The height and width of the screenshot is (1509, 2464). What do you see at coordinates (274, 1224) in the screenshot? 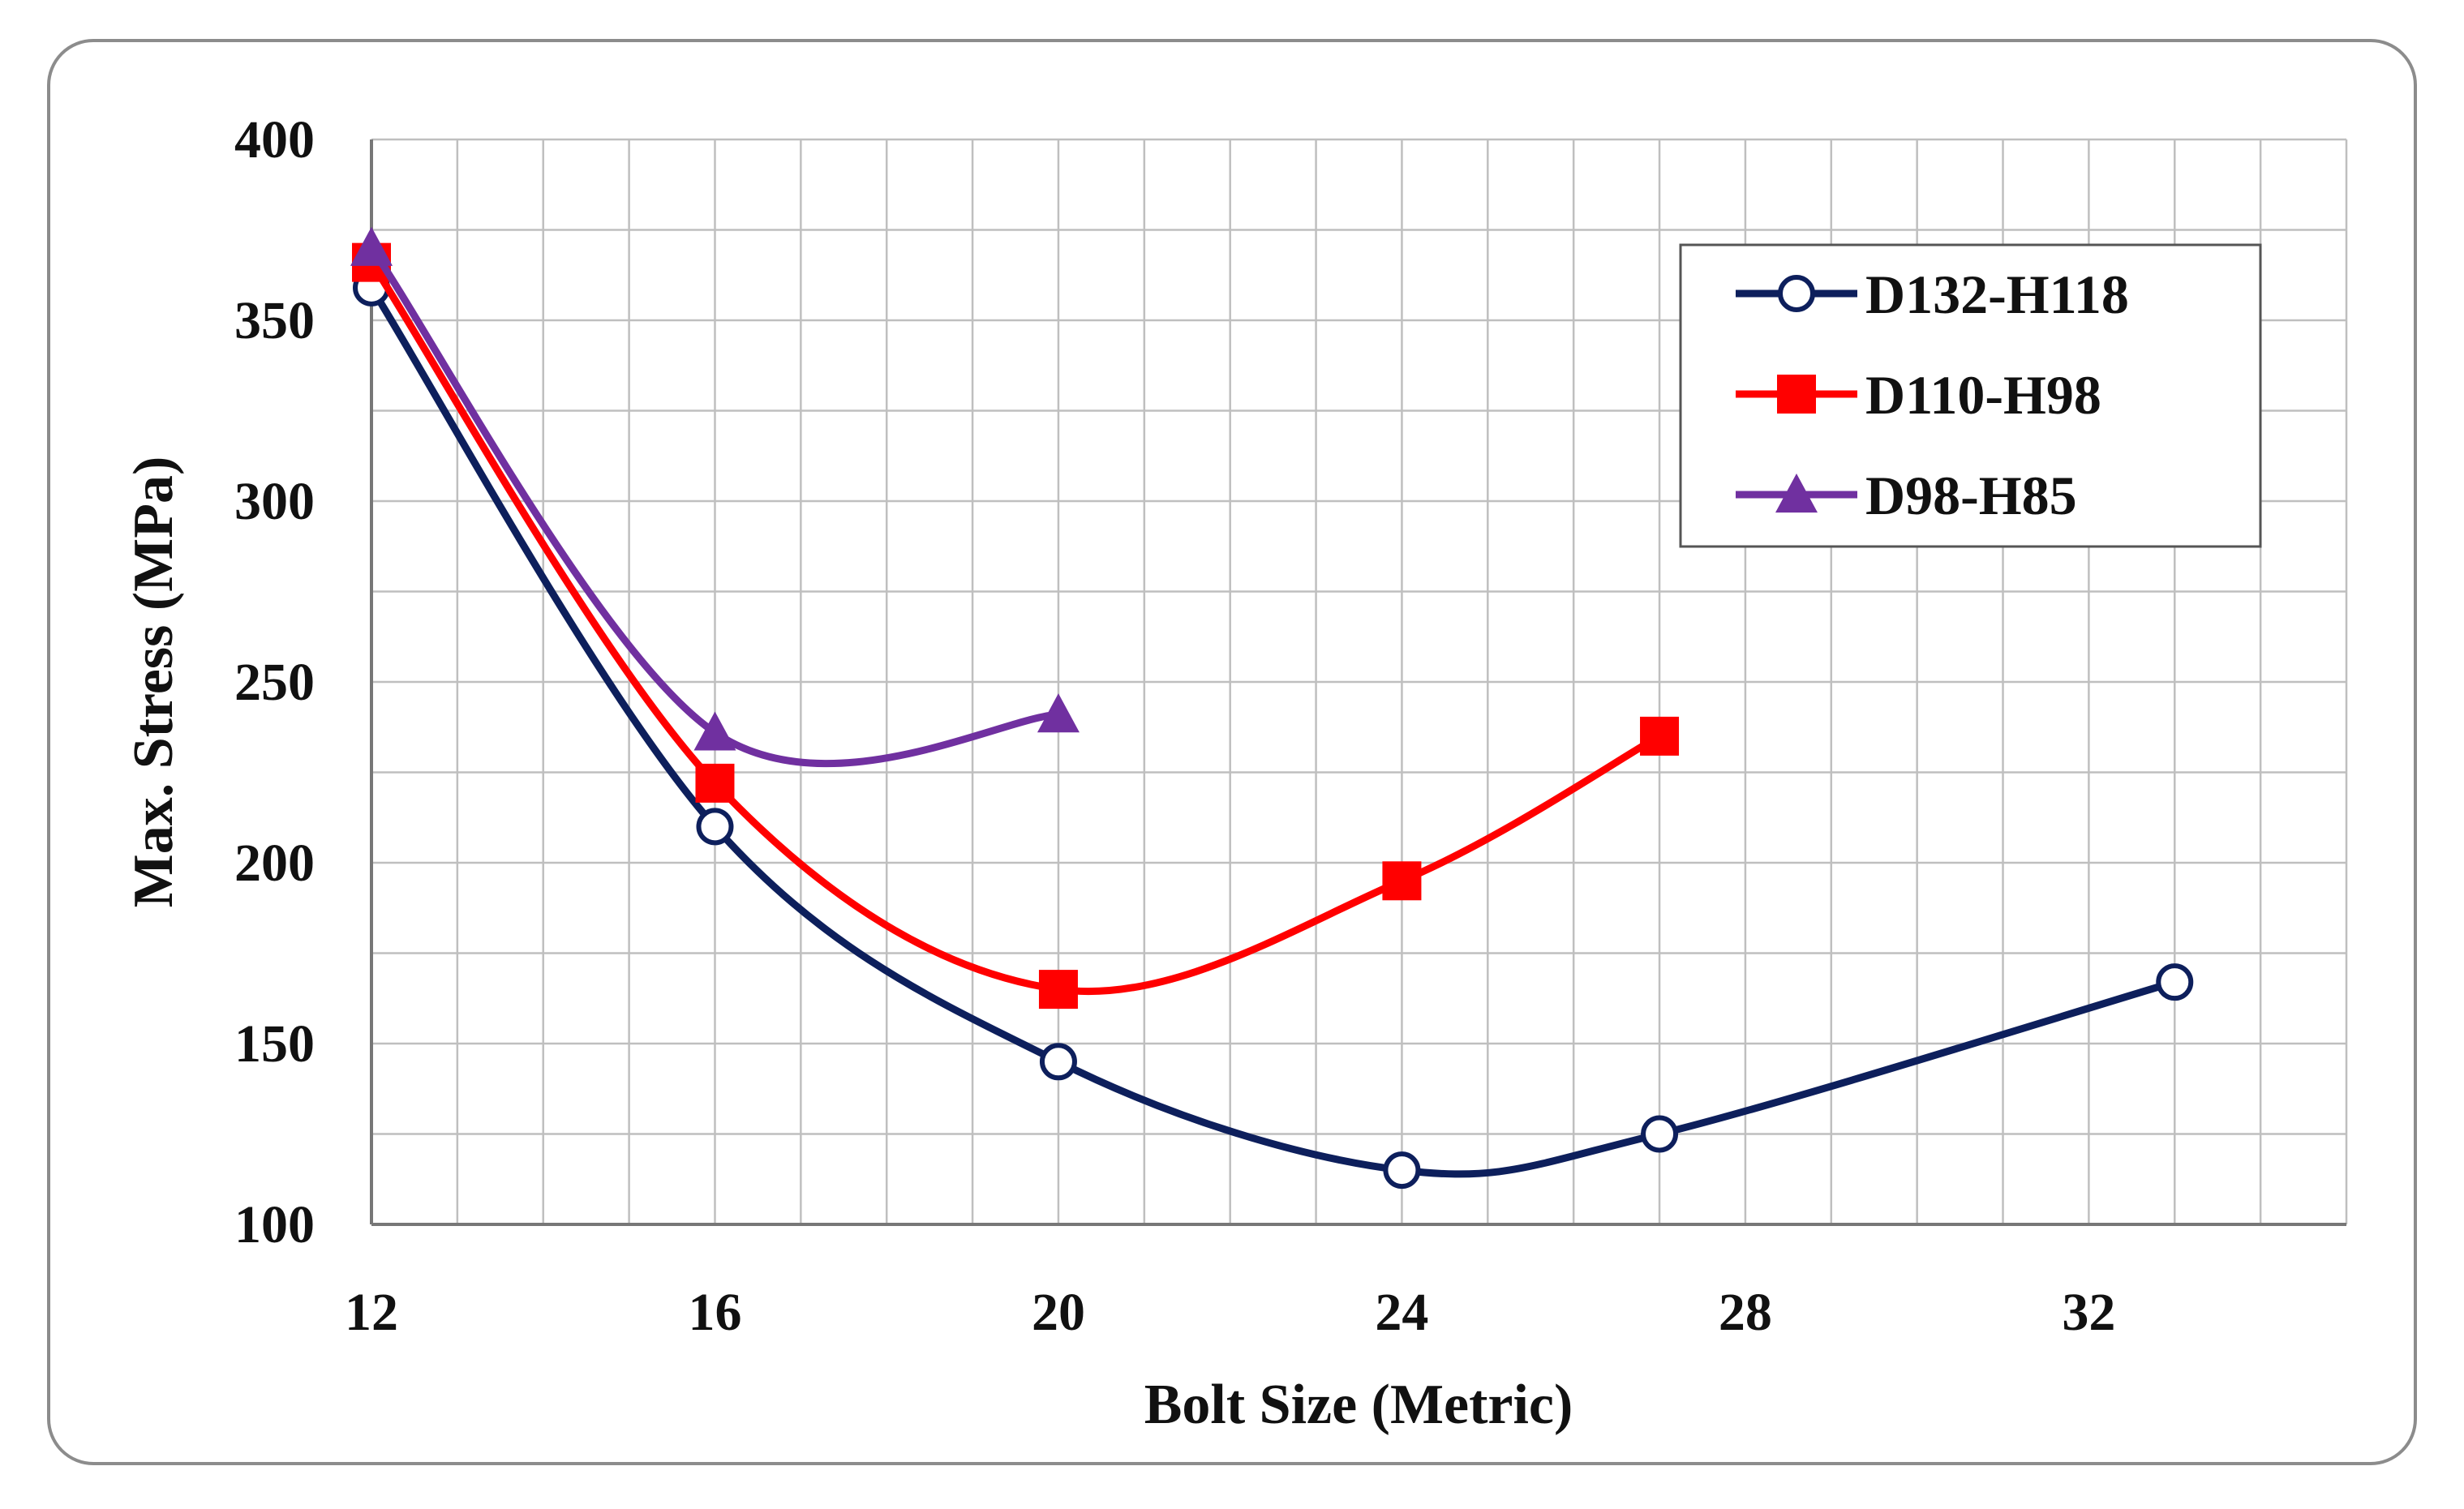
I see `y-tick-label: 100` at bounding box center [274, 1224].